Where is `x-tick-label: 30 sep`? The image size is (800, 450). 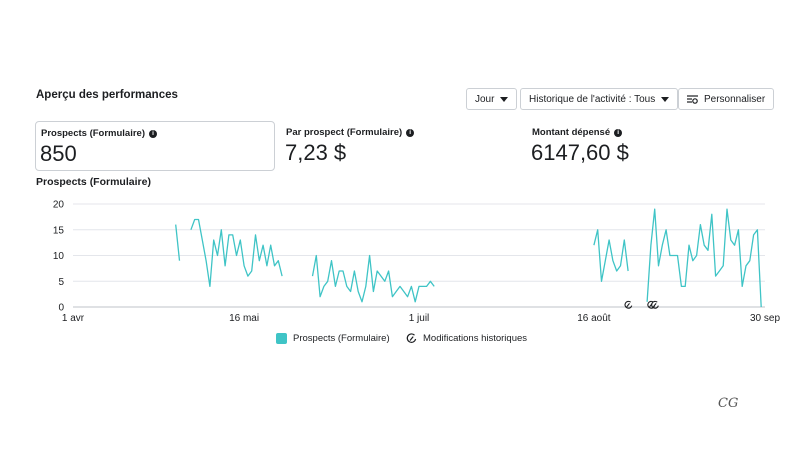
x-tick-label: 30 sep is located at coordinates (765, 318).